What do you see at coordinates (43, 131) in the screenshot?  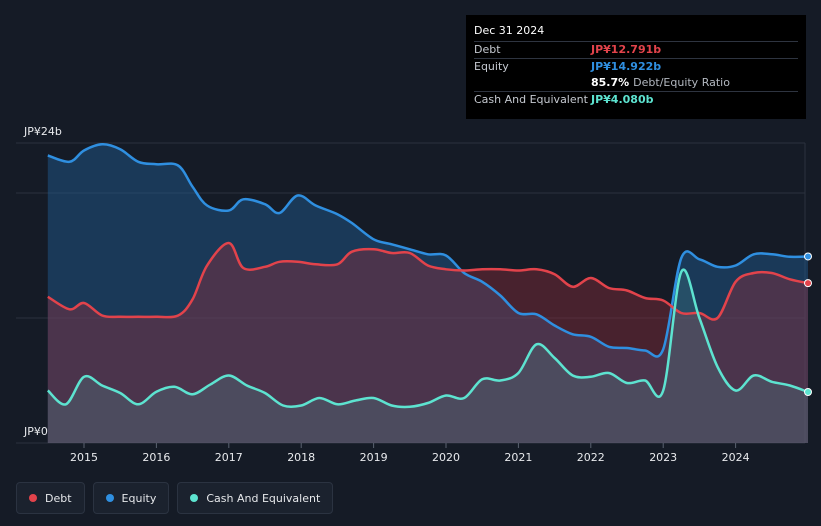 I see `y-tick-label-max: JP¥24b` at bounding box center [43, 131].